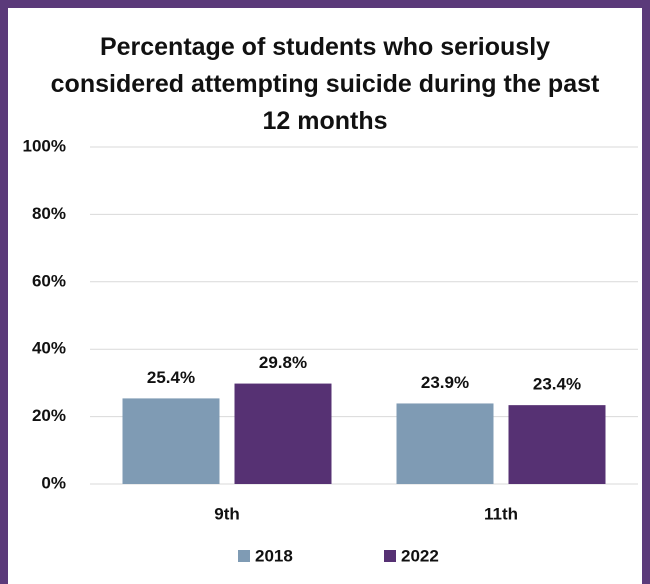 The width and height of the screenshot is (650, 584). I want to click on x-tick-label: 9th, so click(227, 513).